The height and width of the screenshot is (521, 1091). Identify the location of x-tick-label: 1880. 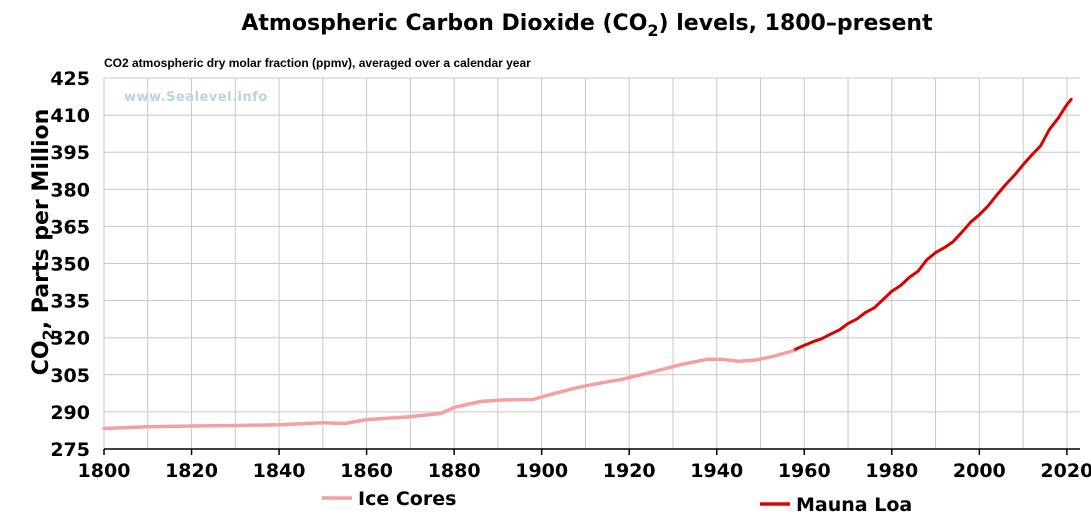
(454, 471).